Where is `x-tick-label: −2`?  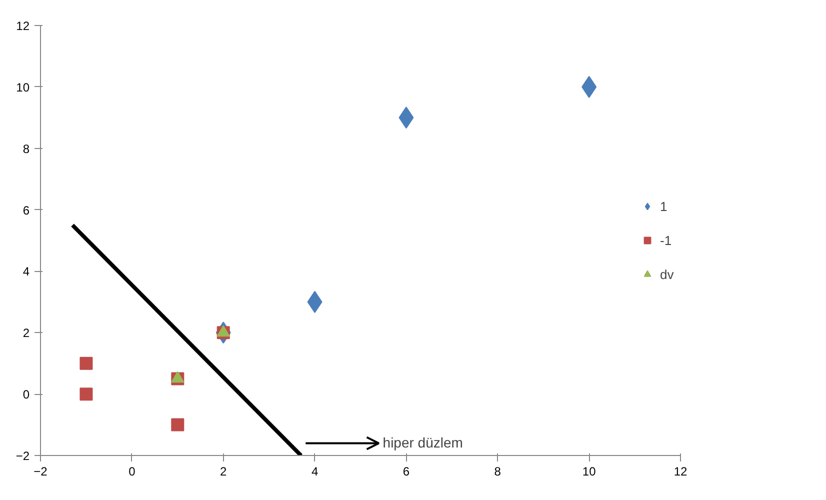
x-tick-label: −2 is located at coordinates (41, 471).